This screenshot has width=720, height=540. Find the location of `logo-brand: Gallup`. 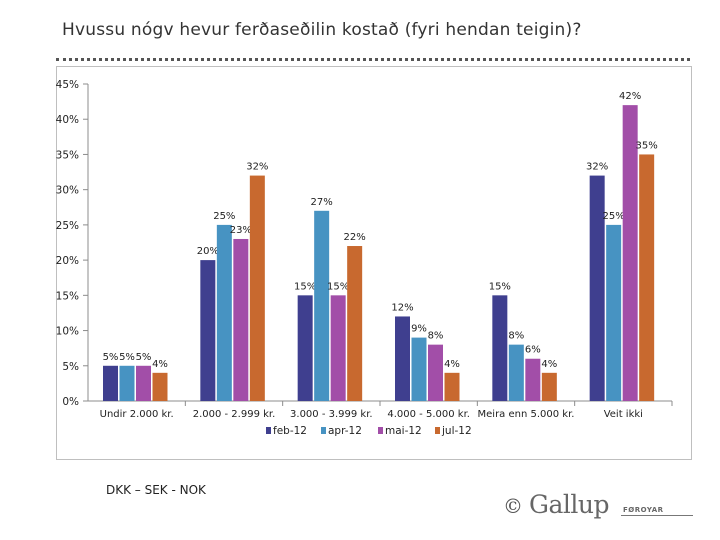

logo-brand: Gallup is located at coordinates (569, 504).